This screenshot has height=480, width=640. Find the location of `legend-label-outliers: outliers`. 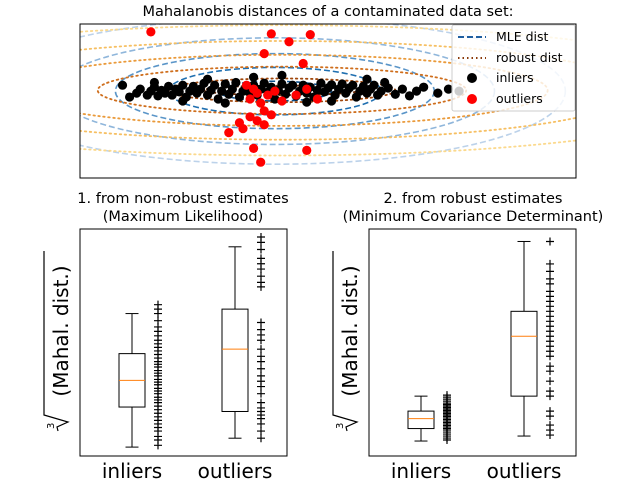

legend-label-outliers: outliers is located at coordinates (519, 98).